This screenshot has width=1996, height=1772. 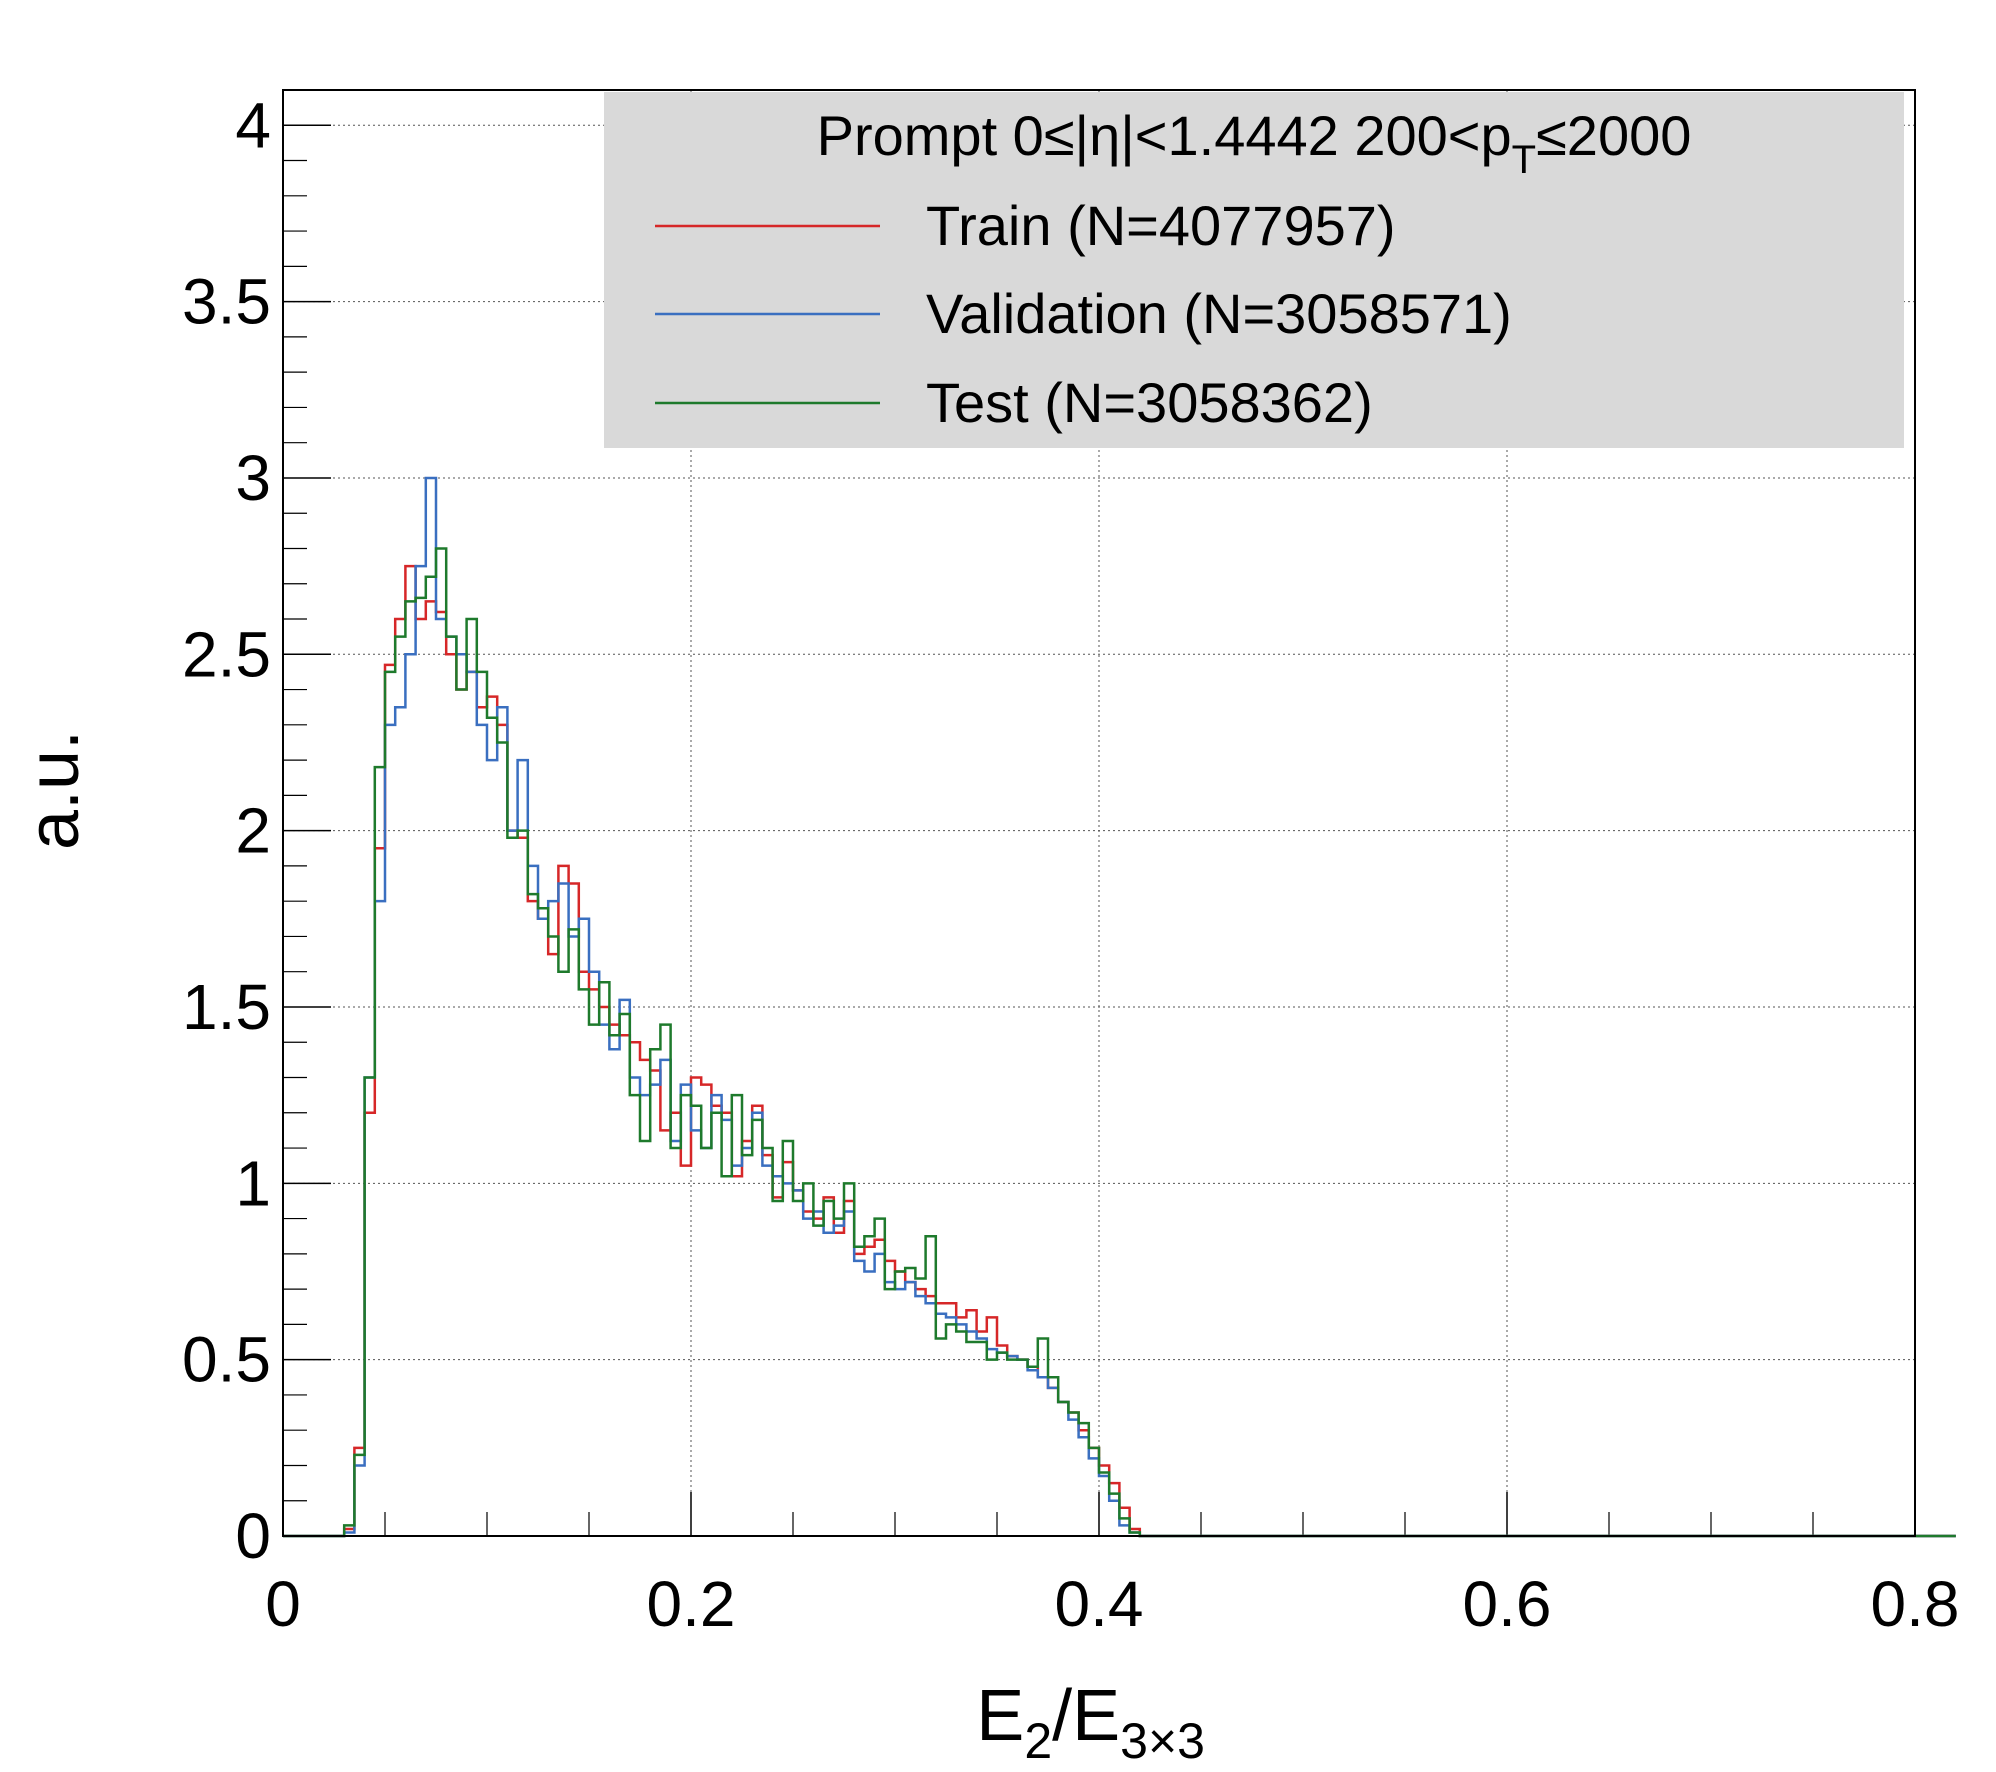 I want to click on legend-header: Prompt 0≤|η|<1.4442 200<pT≤2000, so click(x=1254, y=143).